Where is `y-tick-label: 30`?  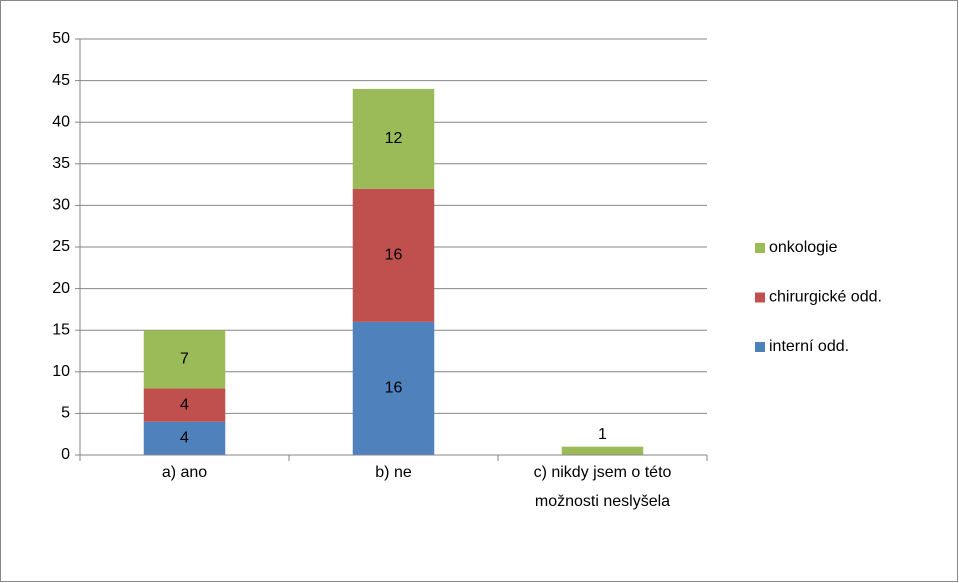 y-tick-label: 30 is located at coordinates (61, 205).